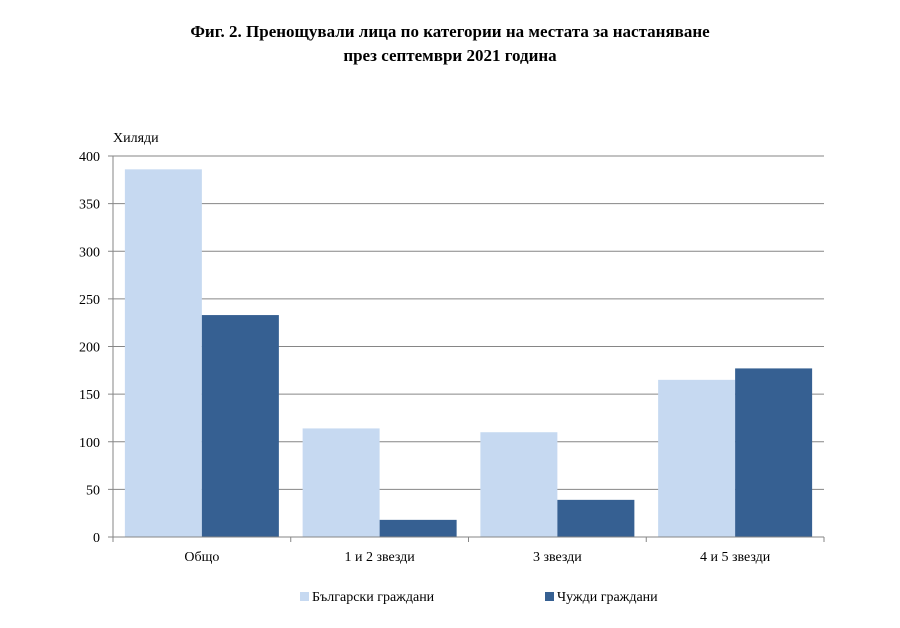  Describe the element at coordinates (450, 55) in the screenshot. I see `chart-title-line-2: през септември 2021 година` at that location.